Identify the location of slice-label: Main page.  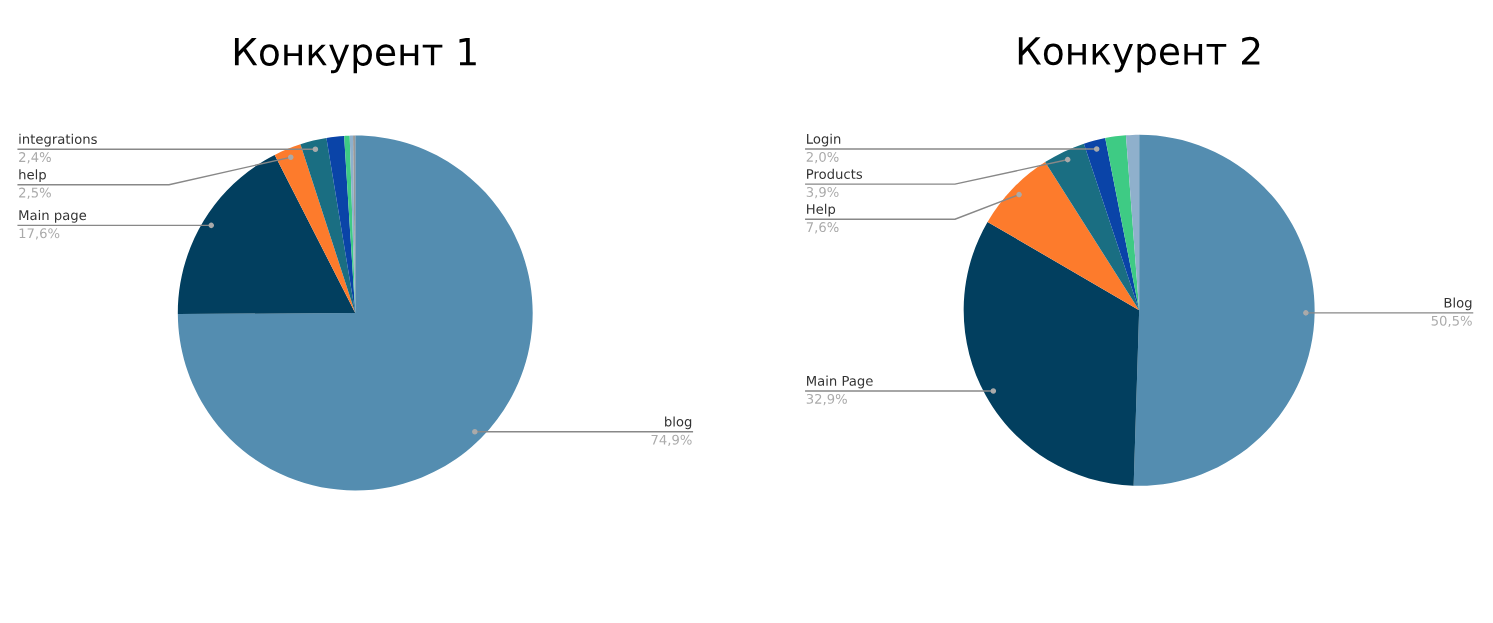
(53, 216).